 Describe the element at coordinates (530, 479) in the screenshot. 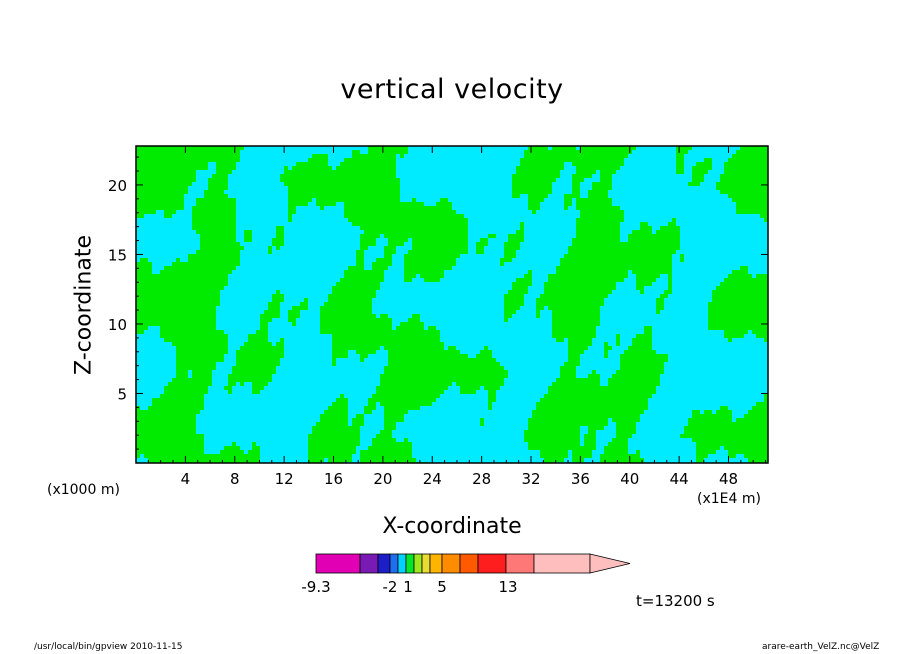

I see `x-tick-label: 32` at that location.